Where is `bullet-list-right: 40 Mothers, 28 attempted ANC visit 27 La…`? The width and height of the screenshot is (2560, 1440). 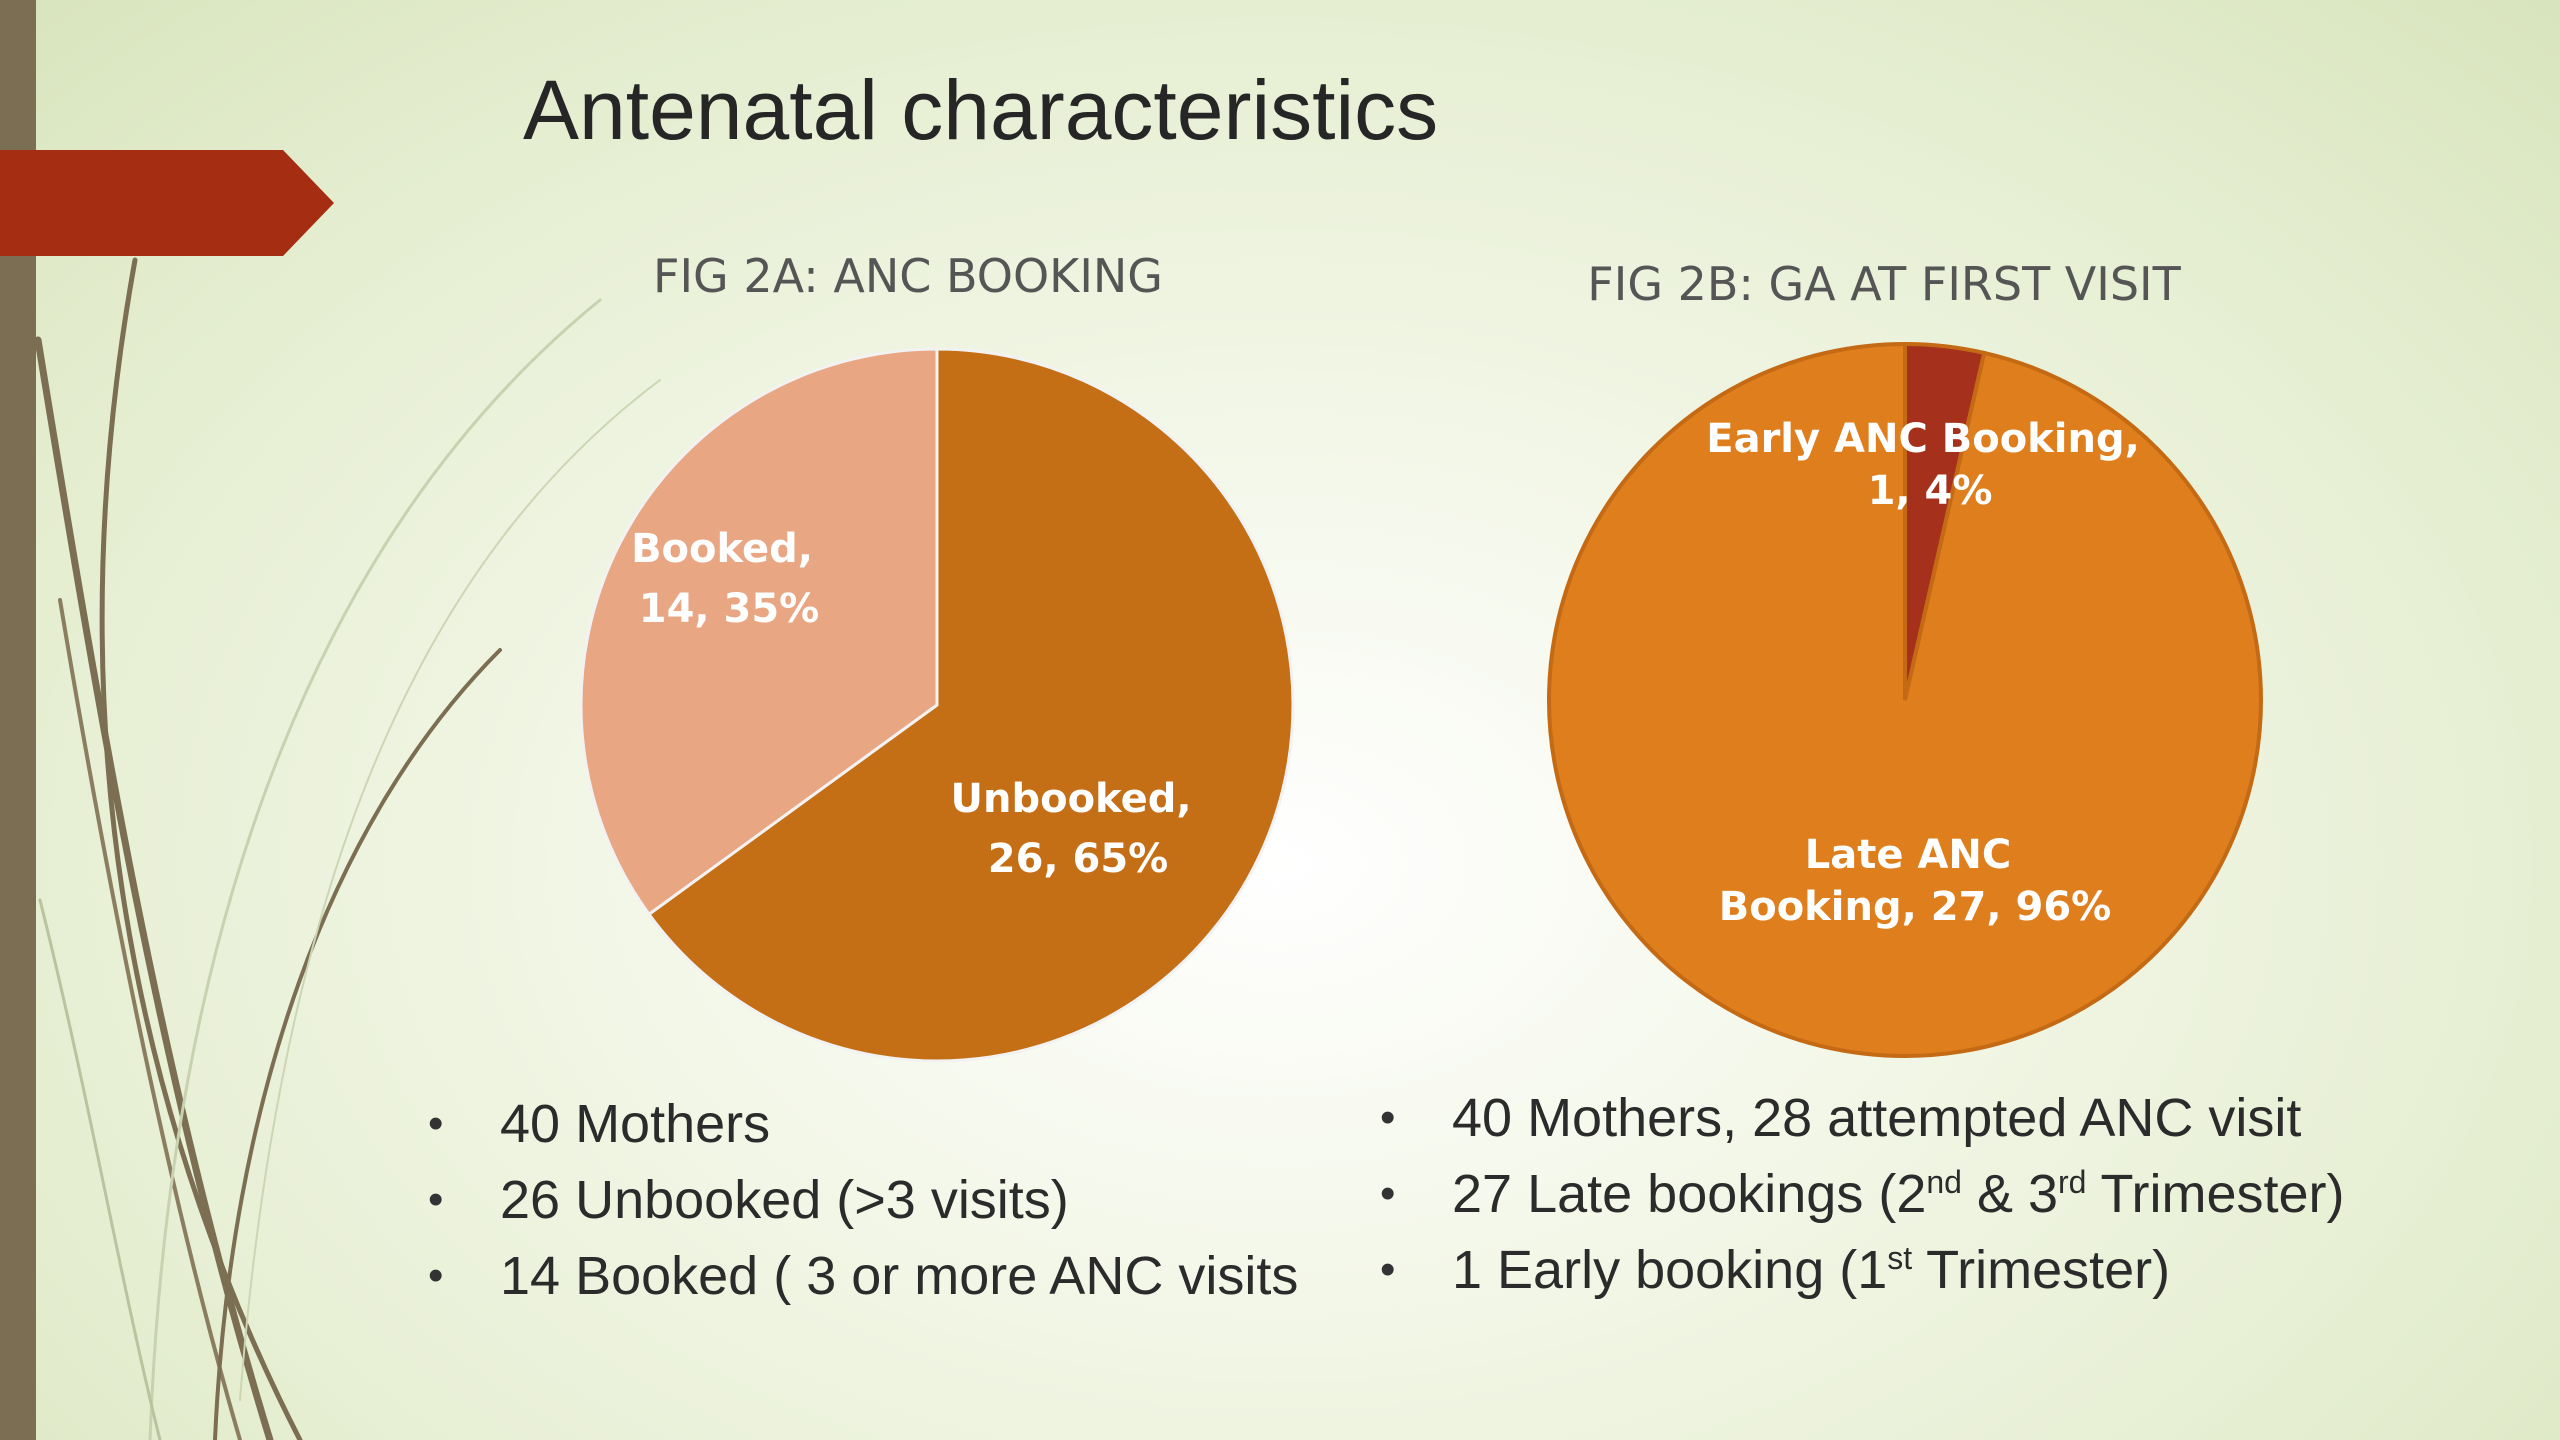
bullet-list-right: 40 Mothers, 28 attempted ANC visit 27 La… is located at coordinates (1862, 1194).